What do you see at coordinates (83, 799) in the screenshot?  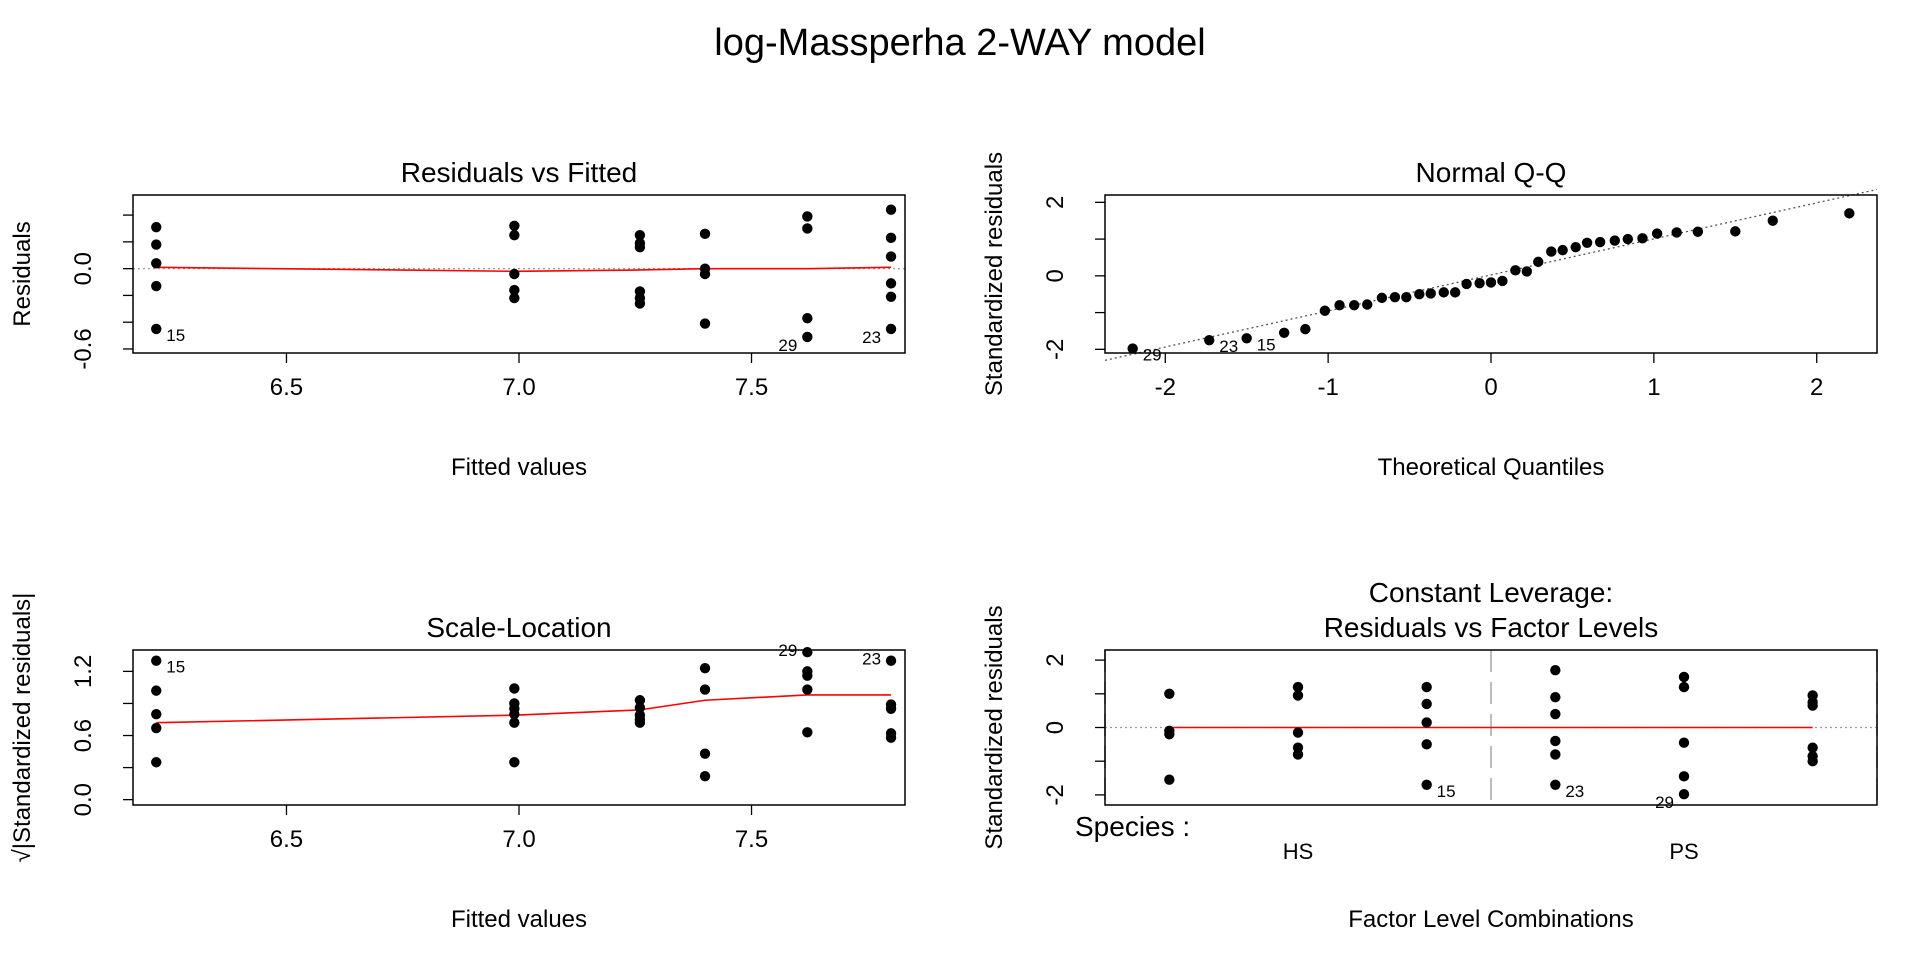 I see `y-tick-label: 0.0` at bounding box center [83, 799].